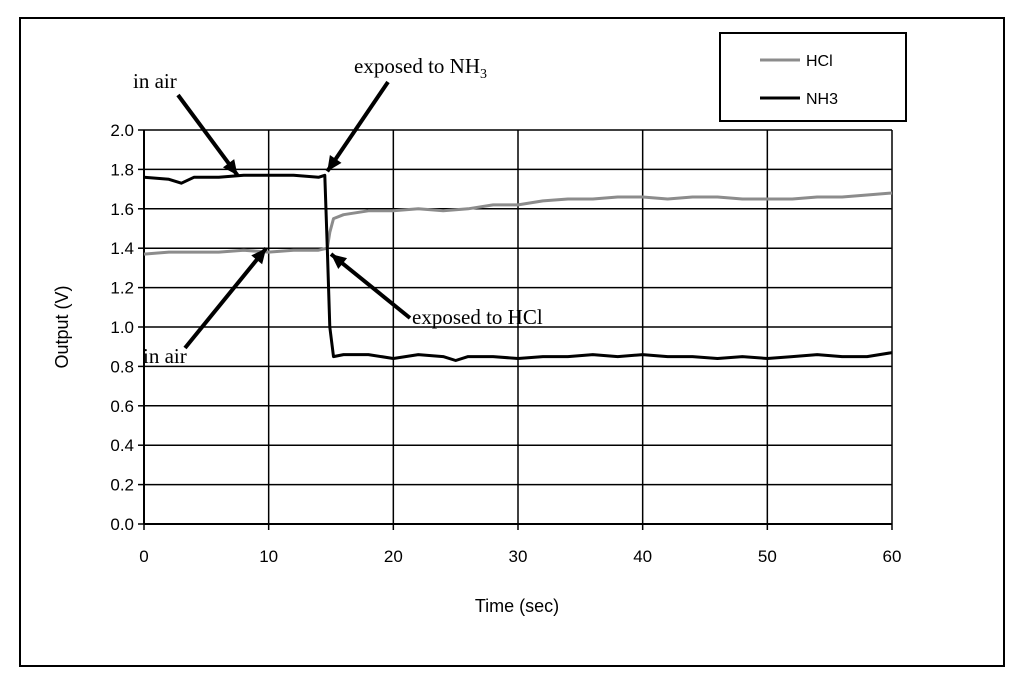 The width and height of the screenshot is (1024, 682). I want to click on legend-box, so click(813, 77).